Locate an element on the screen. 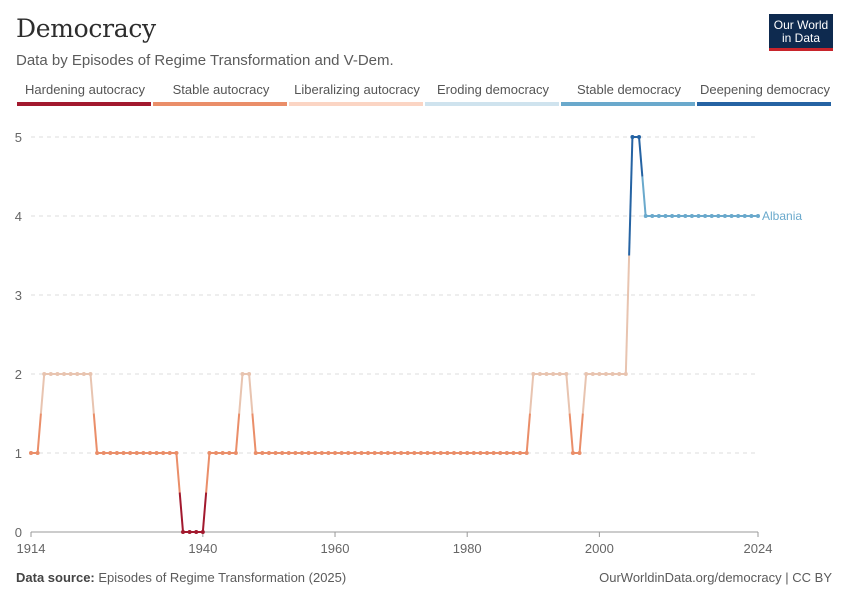 The height and width of the screenshot is (600, 850). owid-logo: Our World in Data is located at coordinates (801, 32).